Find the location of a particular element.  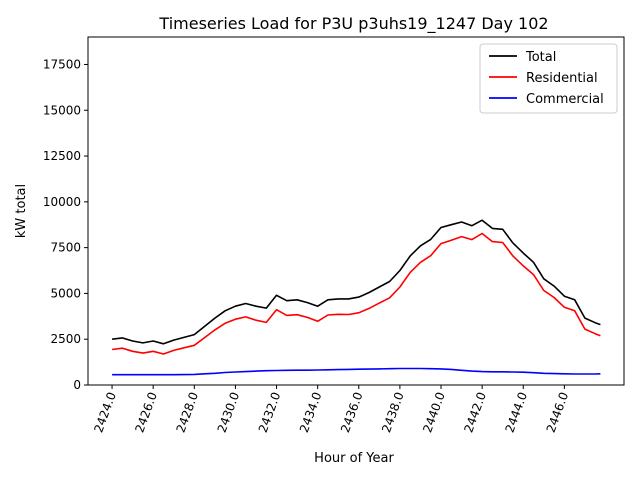

y-tick-label: 2500 is located at coordinates (65, 339).